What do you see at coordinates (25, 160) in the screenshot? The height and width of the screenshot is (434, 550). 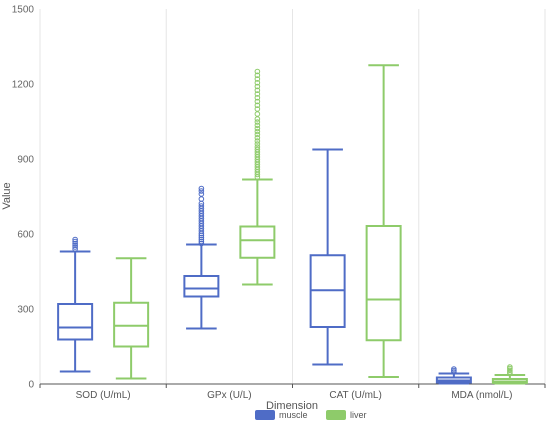 I see `y-tick-label: 900` at bounding box center [25, 160].